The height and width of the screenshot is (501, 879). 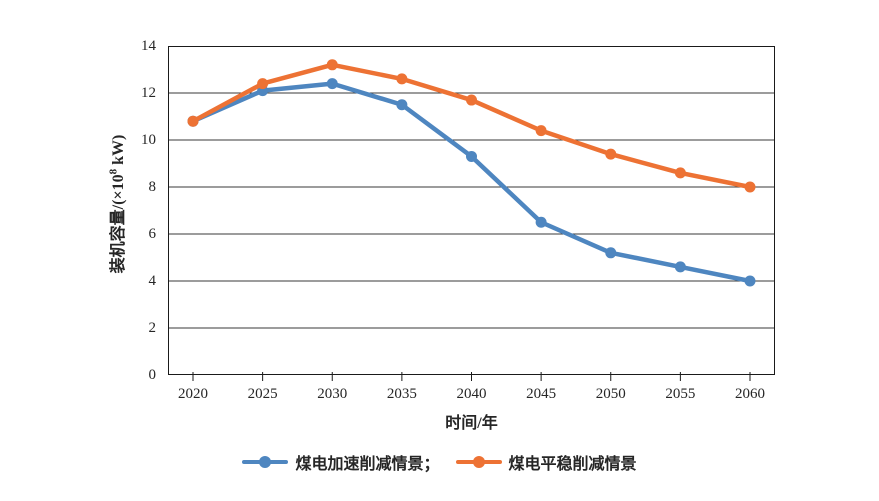 What do you see at coordinates (750, 394) in the screenshot?
I see `x-tick-label: 2060` at bounding box center [750, 394].